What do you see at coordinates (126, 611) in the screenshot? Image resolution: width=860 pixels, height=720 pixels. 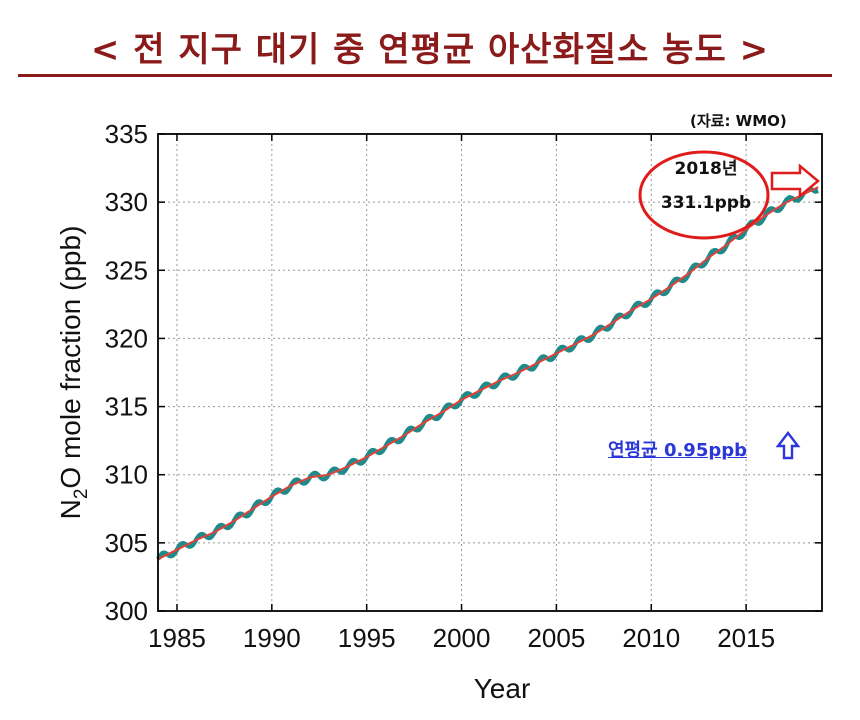 I see `y-tick-label: 300` at bounding box center [126, 611].